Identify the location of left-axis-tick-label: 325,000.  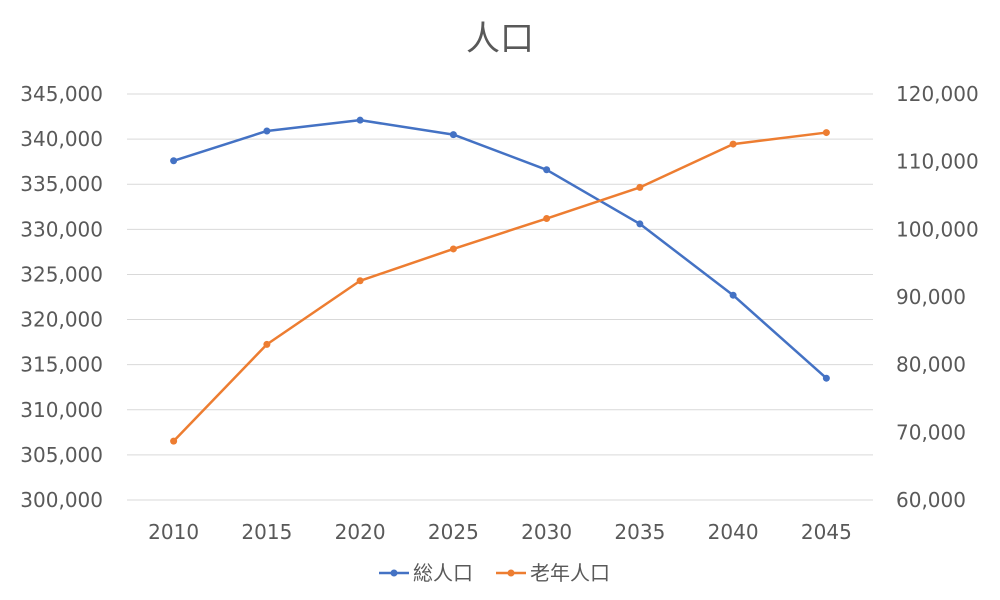
(61, 274).